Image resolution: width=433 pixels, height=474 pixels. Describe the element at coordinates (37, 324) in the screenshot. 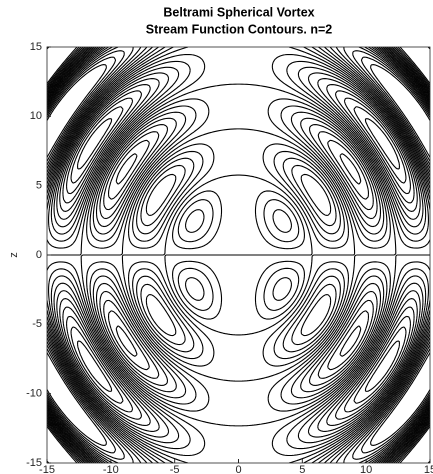

I see `y-tick-label: -5` at that location.